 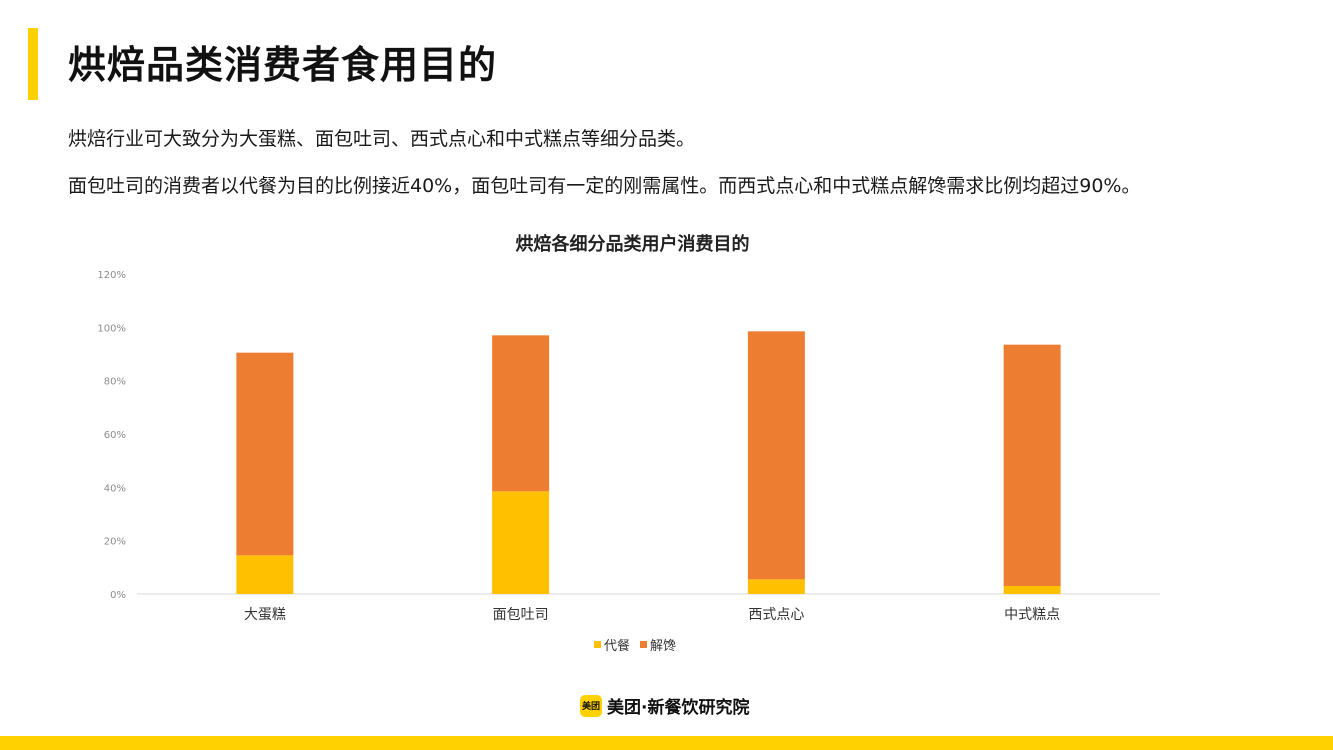 What do you see at coordinates (643, 644) in the screenshot?
I see `legend-swatch-craving` at bounding box center [643, 644].